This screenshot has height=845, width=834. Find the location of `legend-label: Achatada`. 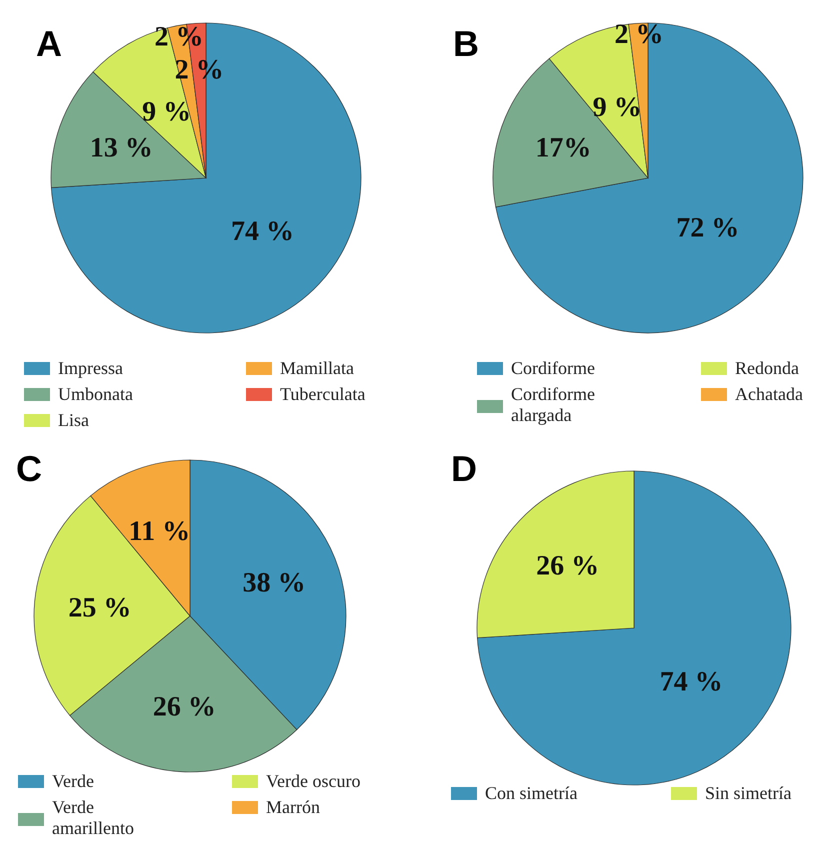

legend-label: Achatada is located at coordinates (769, 394).